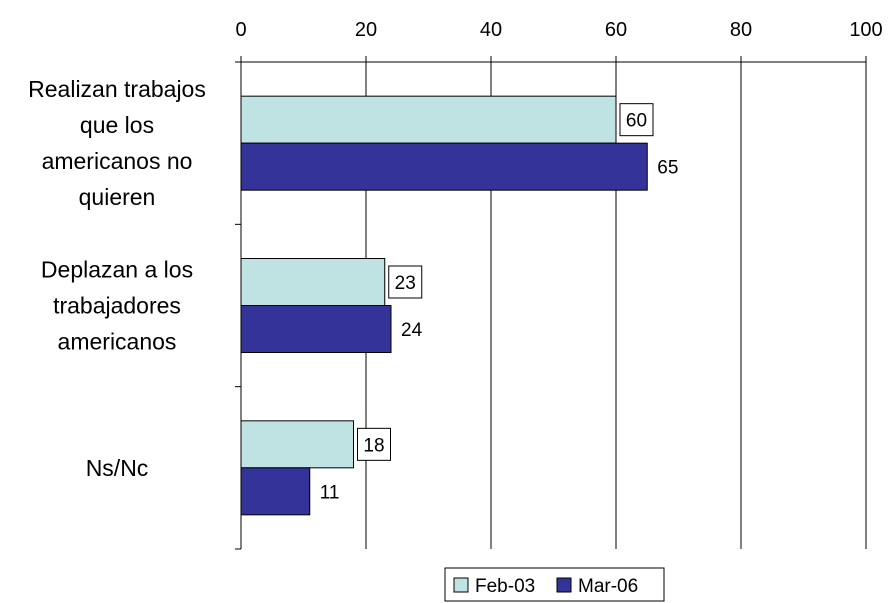 The image size is (890, 603). I want to click on x-tick-label: 60, so click(616, 30).